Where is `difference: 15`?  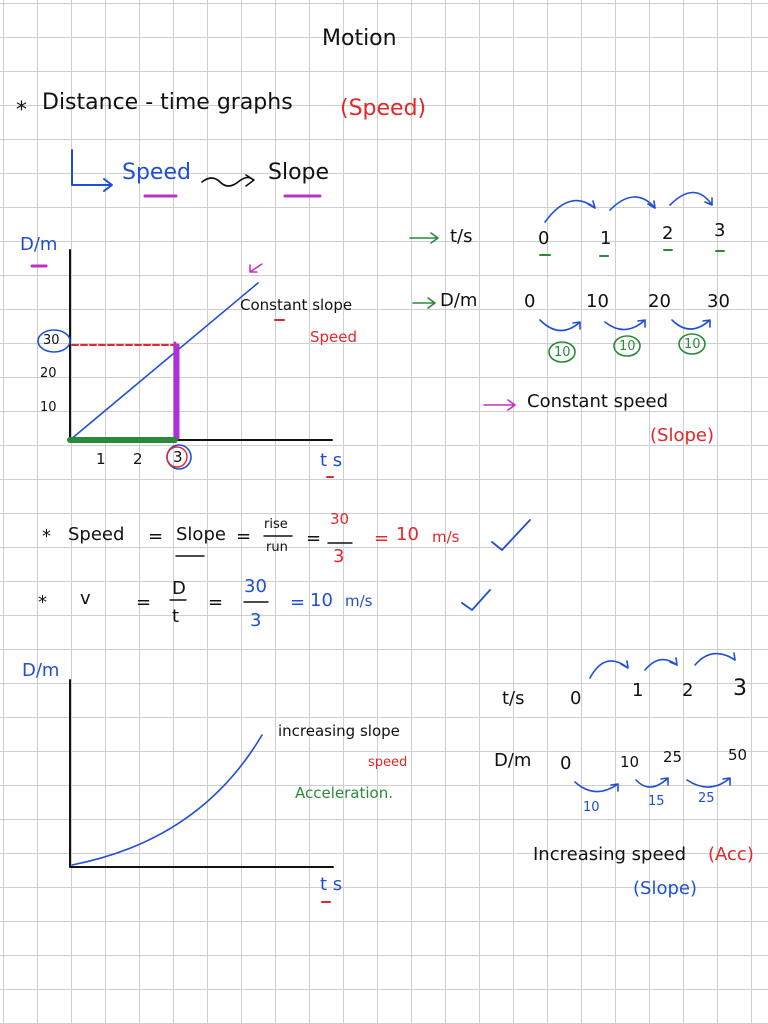
difference: 15 is located at coordinates (656, 801).